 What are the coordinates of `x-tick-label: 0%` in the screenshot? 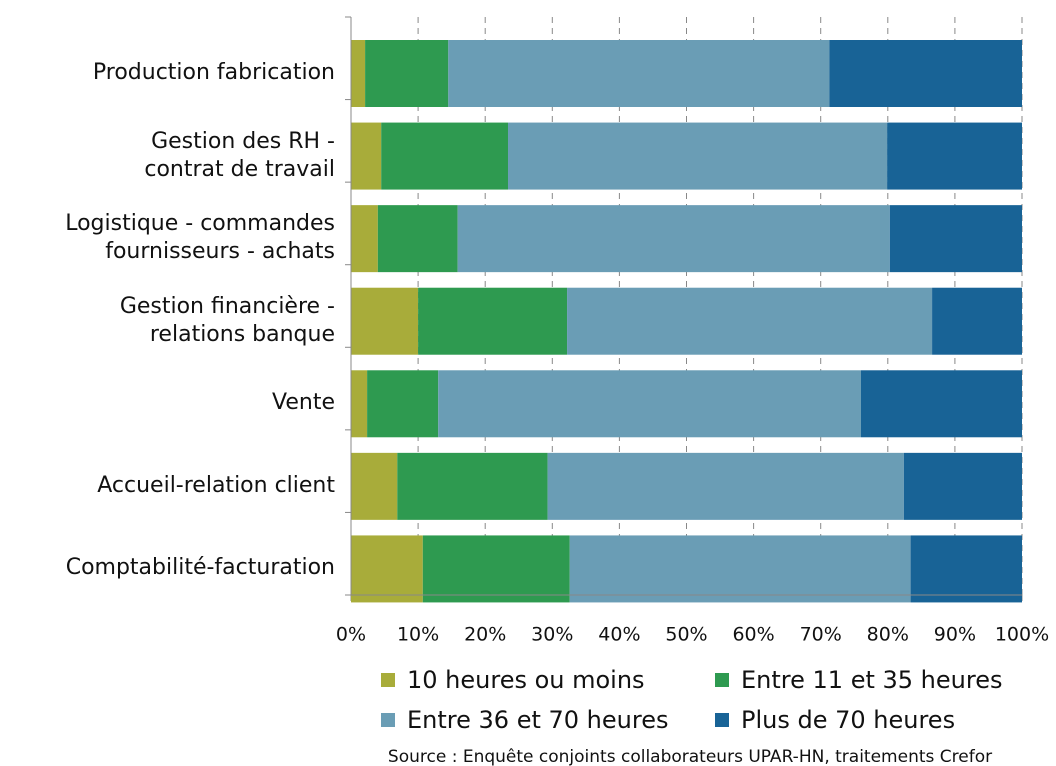 It's located at (351, 635).